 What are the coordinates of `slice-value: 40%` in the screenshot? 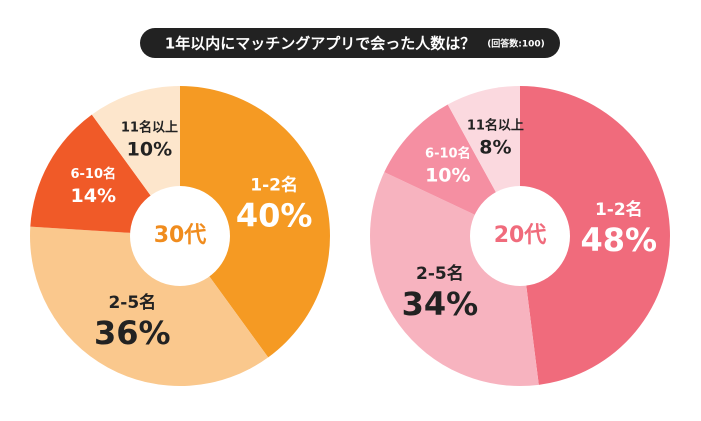 It's located at (274, 215).